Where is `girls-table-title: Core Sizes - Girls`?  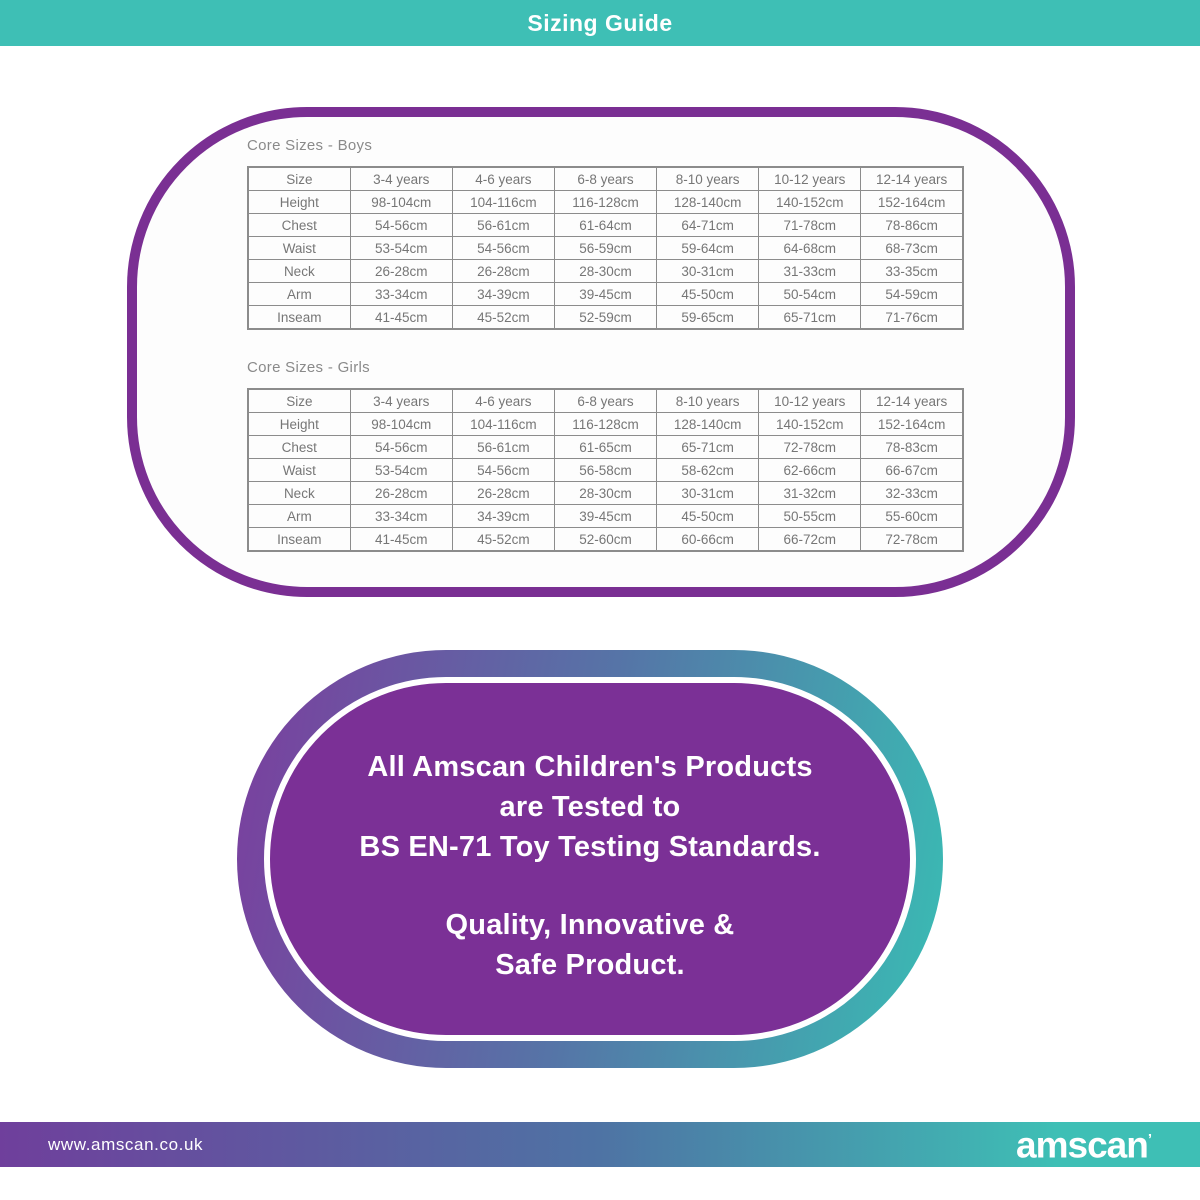 girls-table-title: Core Sizes - Girls is located at coordinates (308, 367).